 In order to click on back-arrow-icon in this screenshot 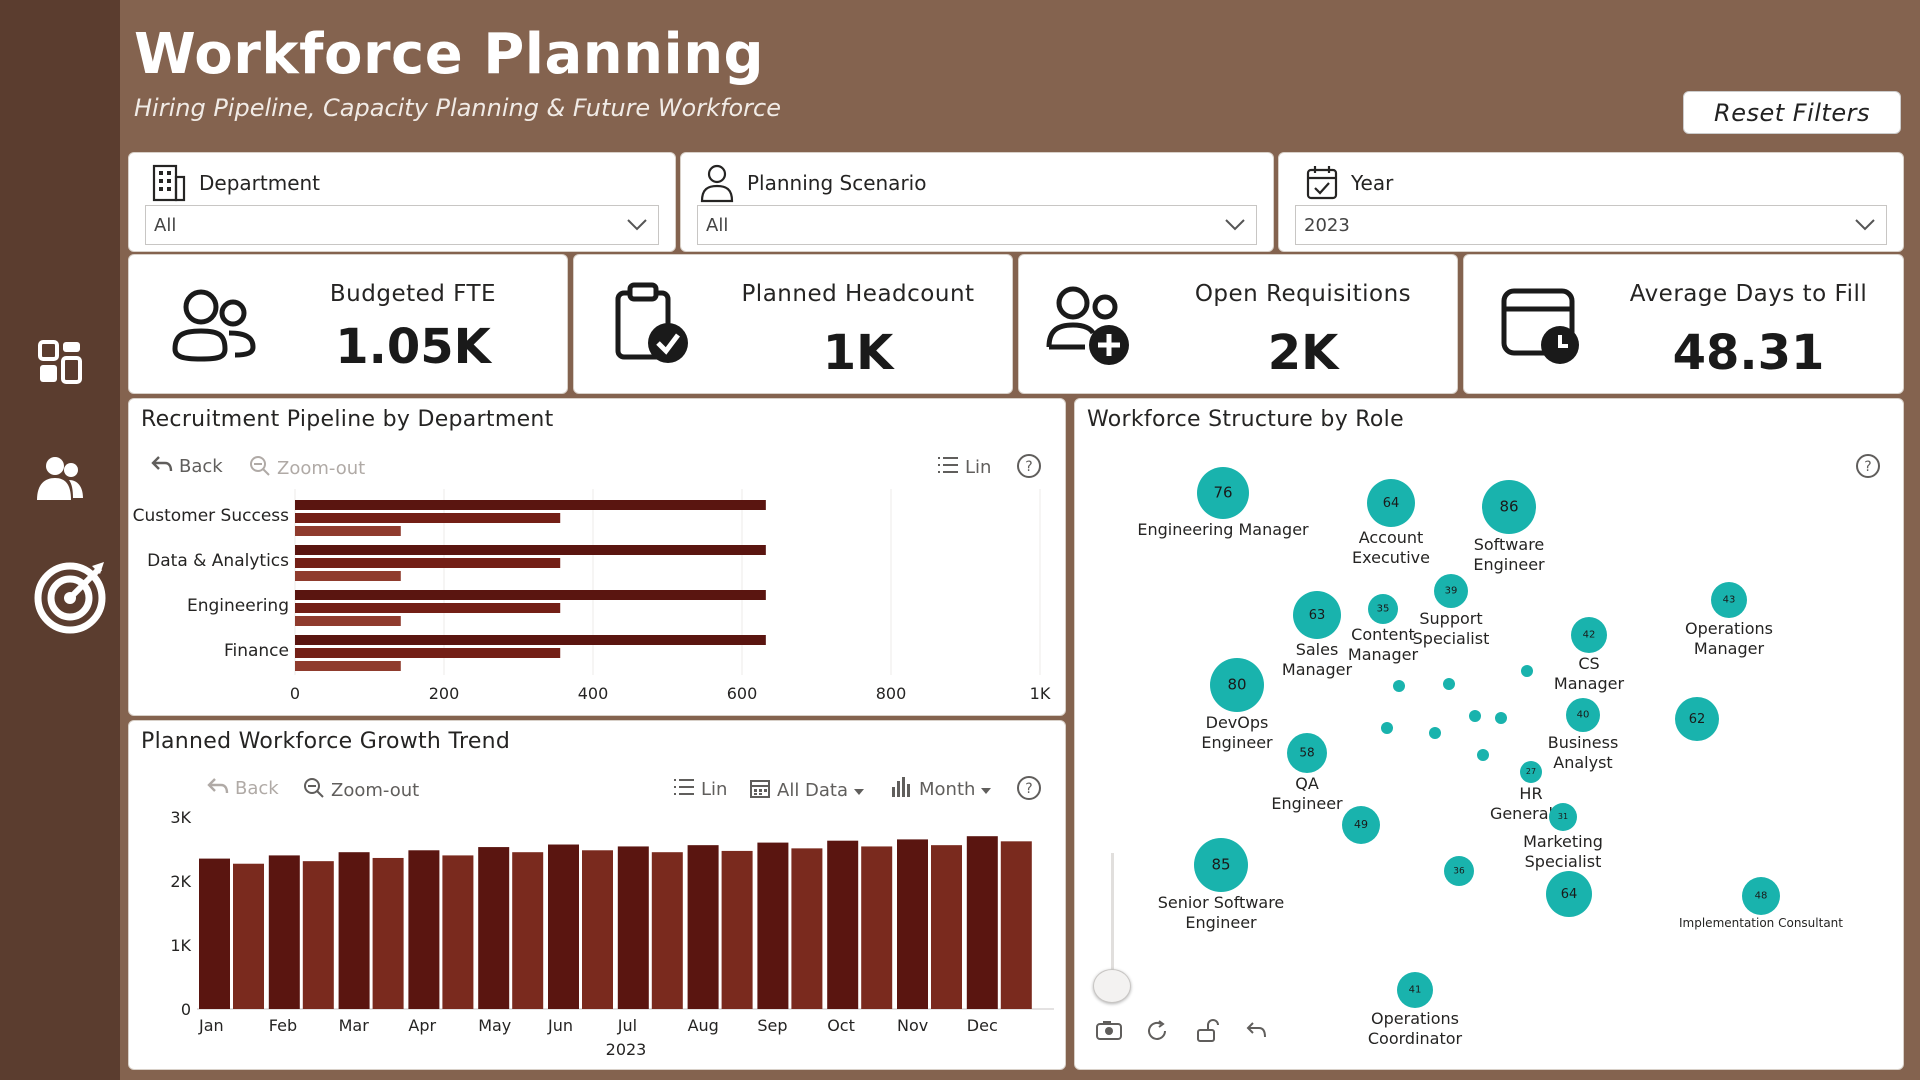, I will do `click(218, 788)`.